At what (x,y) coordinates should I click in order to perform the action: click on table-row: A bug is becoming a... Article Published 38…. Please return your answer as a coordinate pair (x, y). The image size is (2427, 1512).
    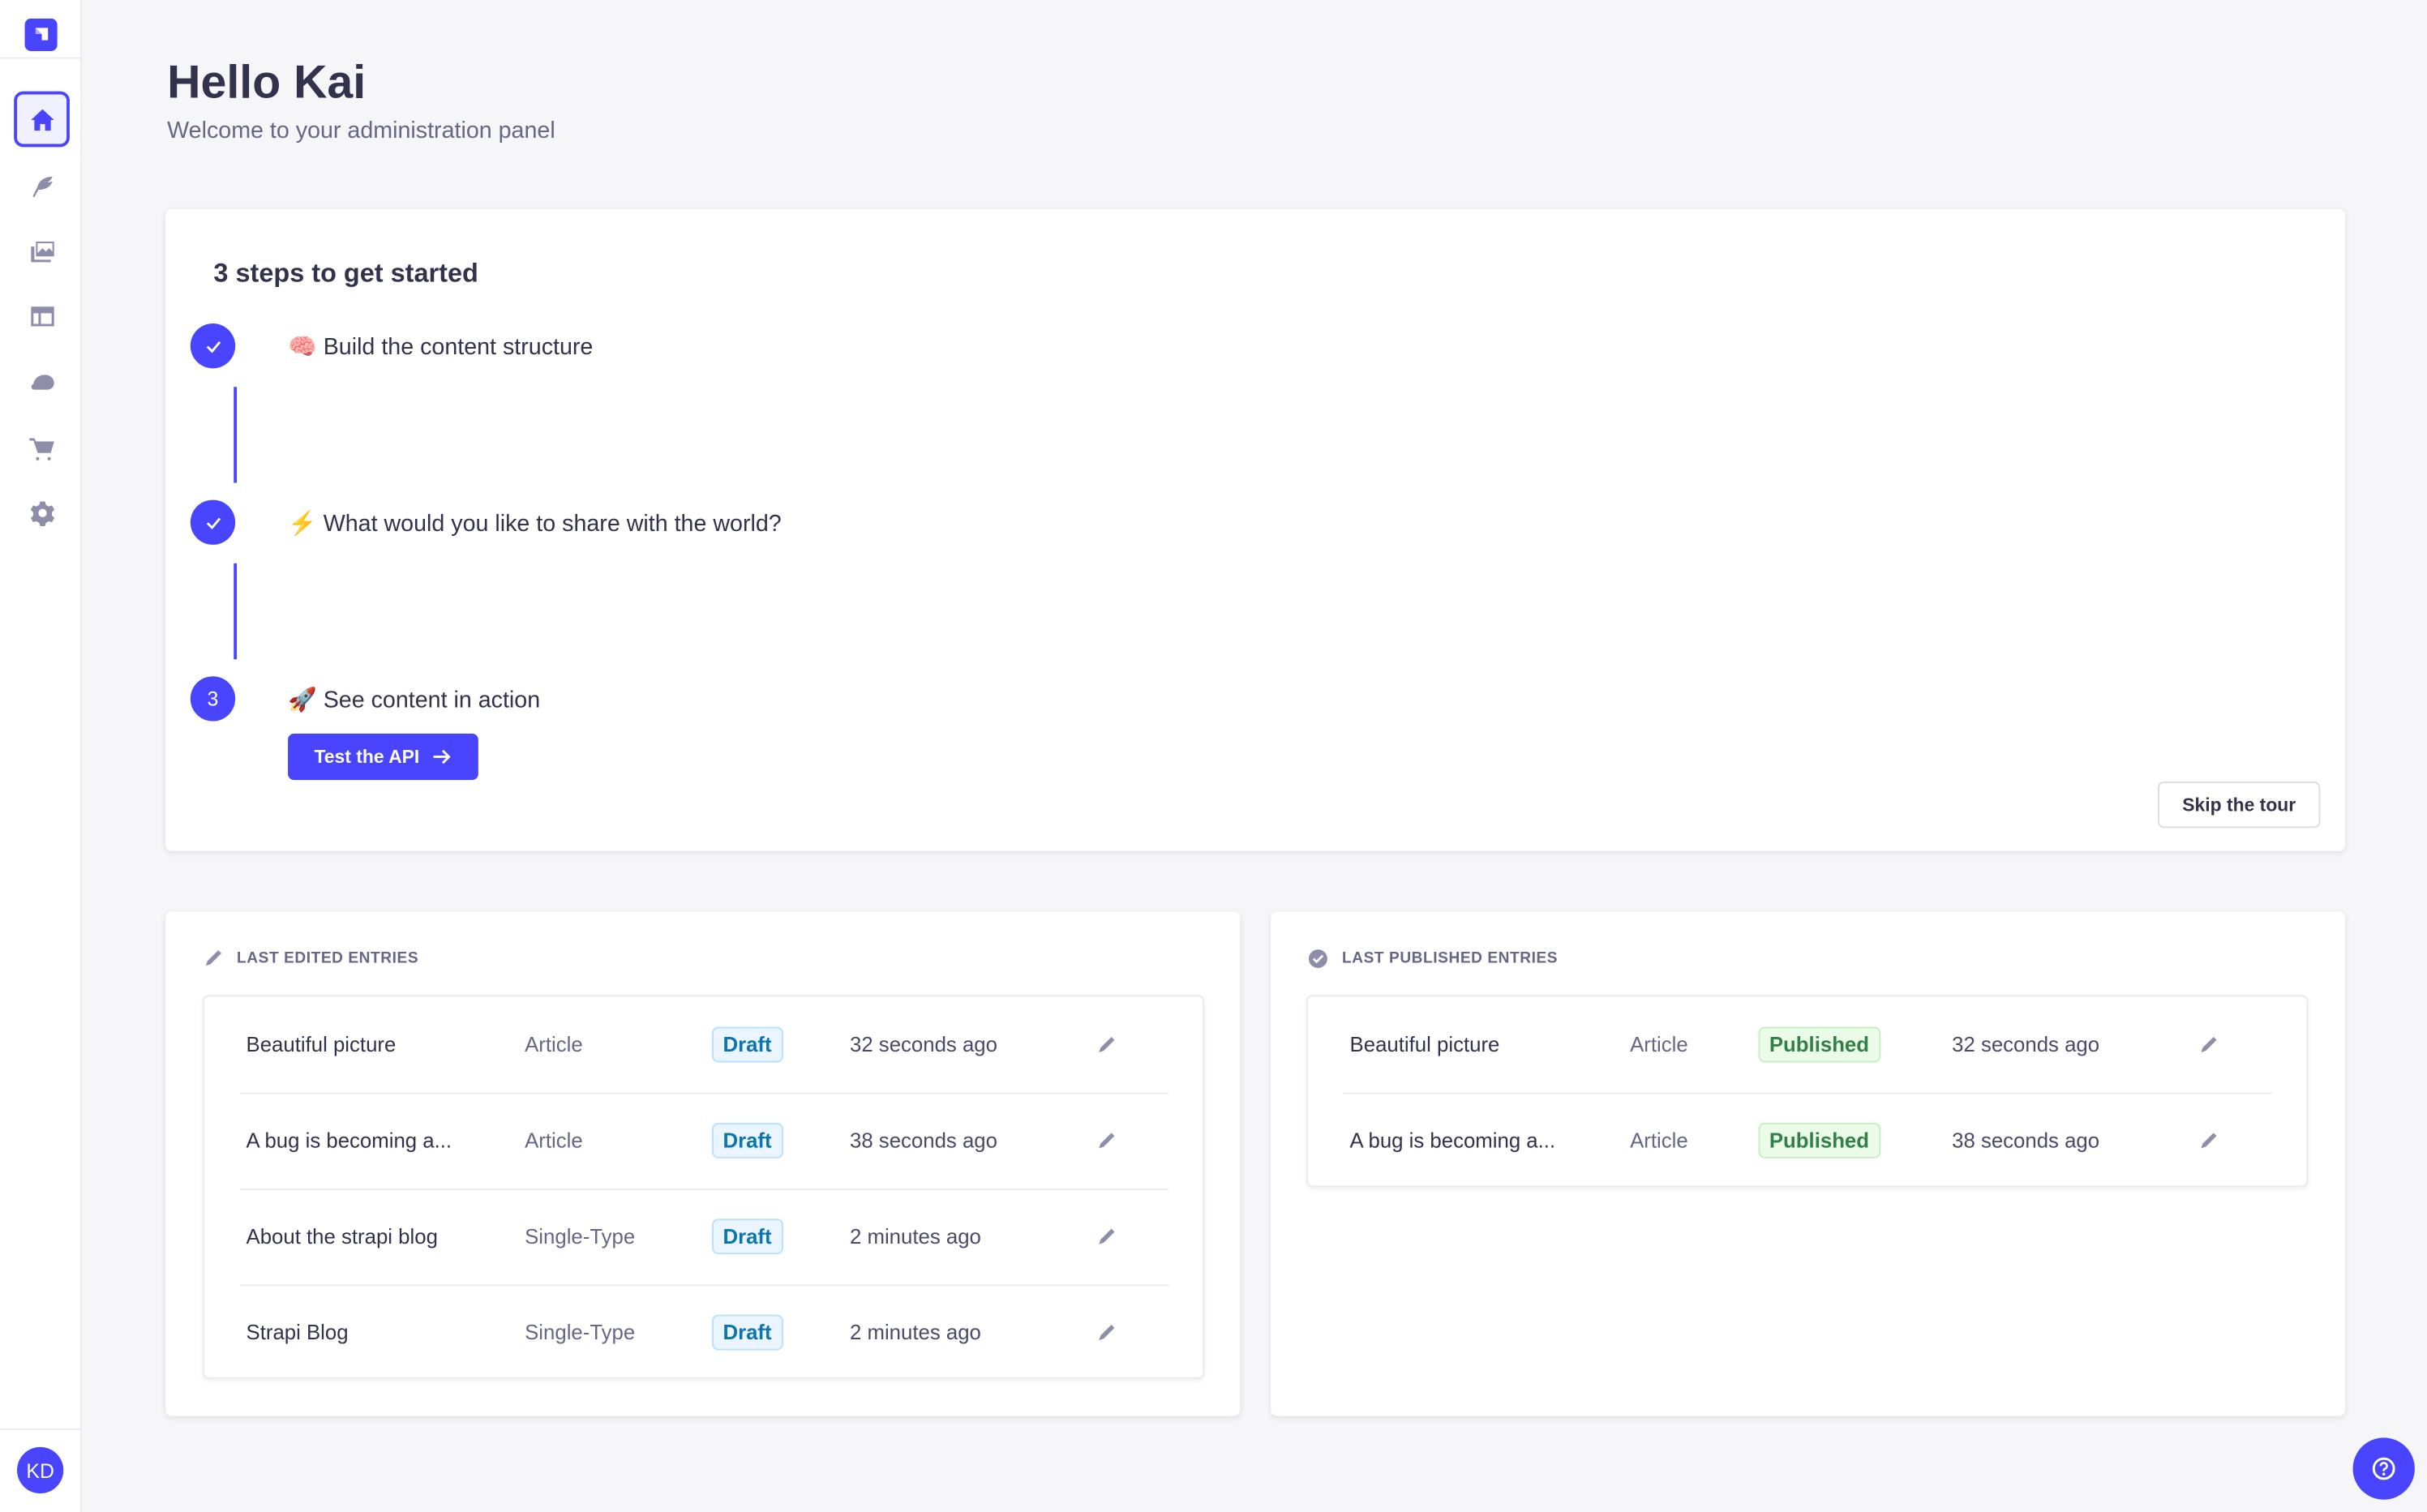
    Looking at the image, I should click on (1808, 1141).